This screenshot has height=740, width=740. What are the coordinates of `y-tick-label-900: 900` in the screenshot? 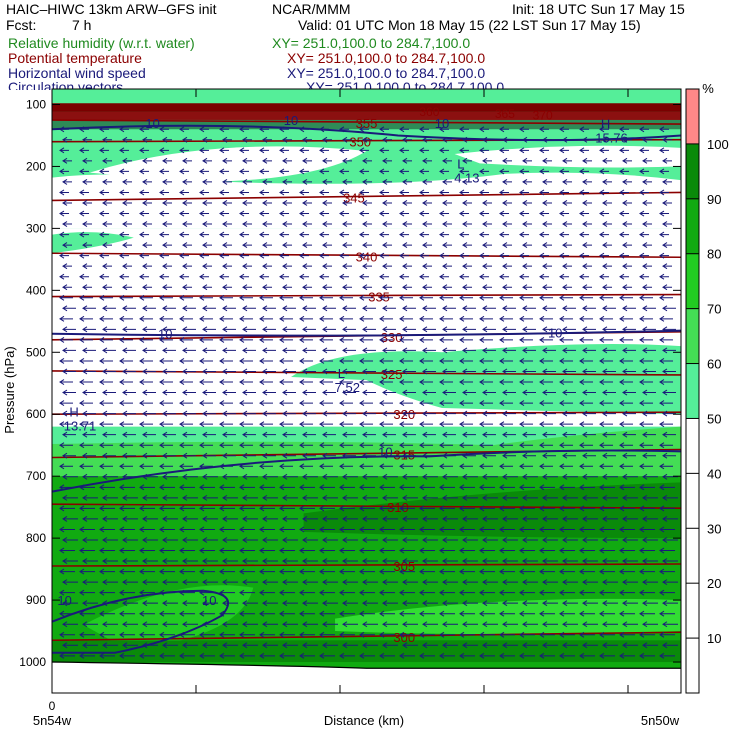 It's located at (36, 600).